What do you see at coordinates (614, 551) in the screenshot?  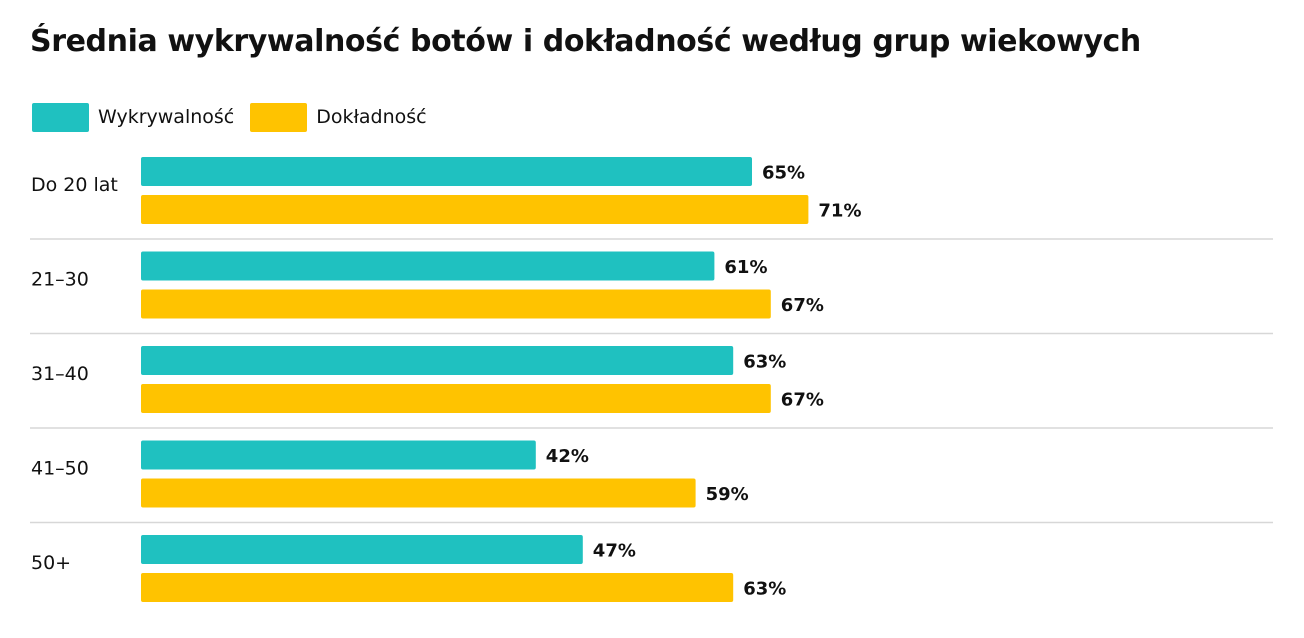 I see `value-label-wykrywalnosc-50: 47%` at bounding box center [614, 551].